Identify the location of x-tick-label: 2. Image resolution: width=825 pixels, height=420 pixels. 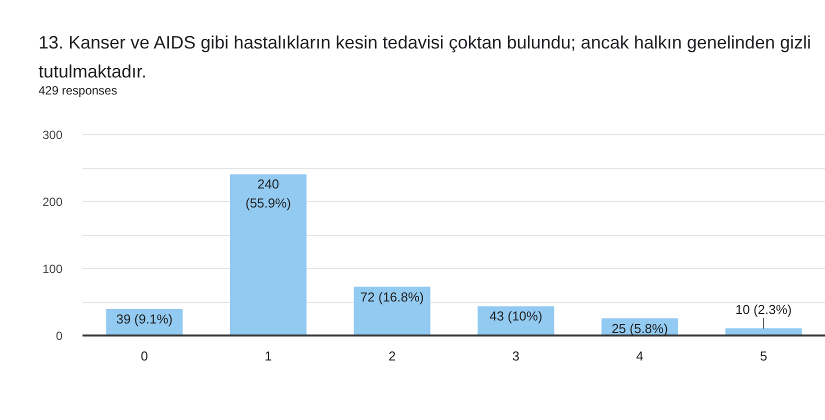
(392, 356).